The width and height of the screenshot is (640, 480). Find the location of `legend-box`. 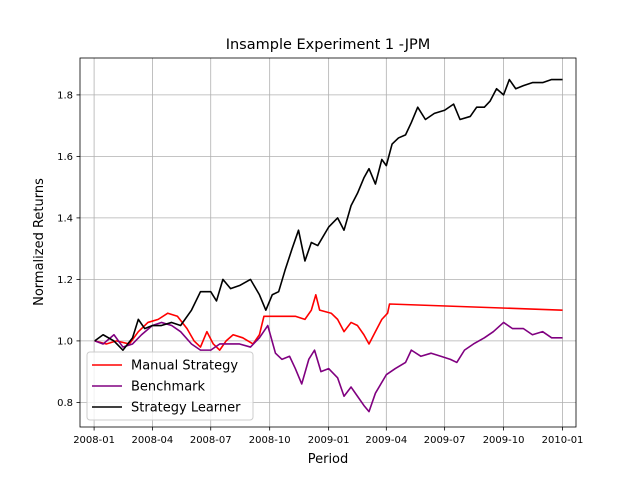

legend-box is located at coordinates (170, 386).